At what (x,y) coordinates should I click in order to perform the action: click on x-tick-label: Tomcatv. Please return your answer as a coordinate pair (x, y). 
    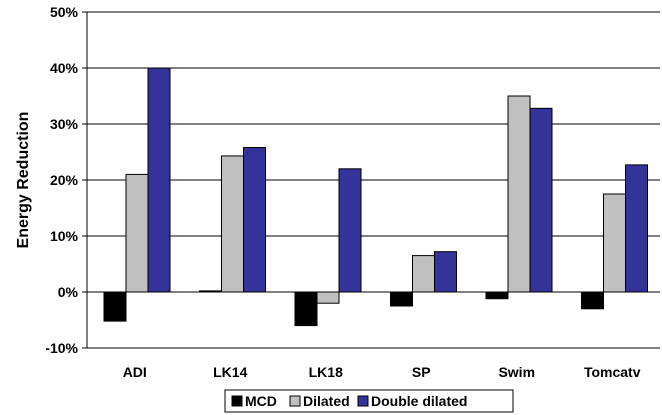
    Looking at the image, I should click on (612, 372).